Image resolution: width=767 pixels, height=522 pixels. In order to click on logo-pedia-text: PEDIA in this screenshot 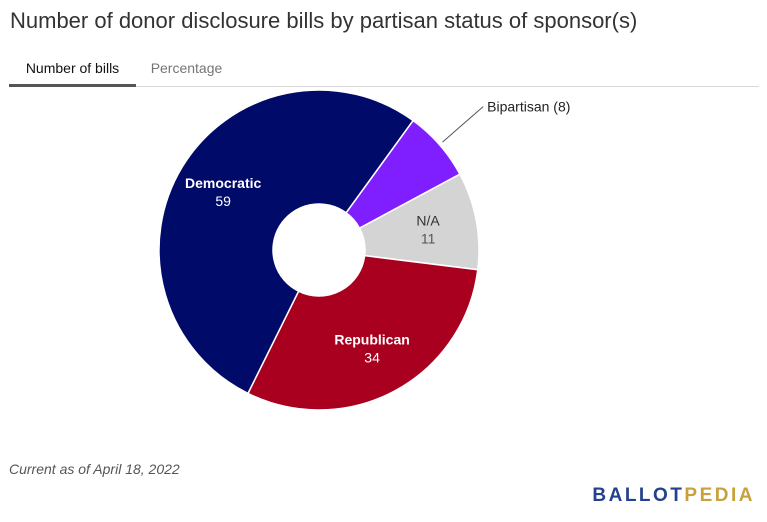, I will do `click(719, 495)`.